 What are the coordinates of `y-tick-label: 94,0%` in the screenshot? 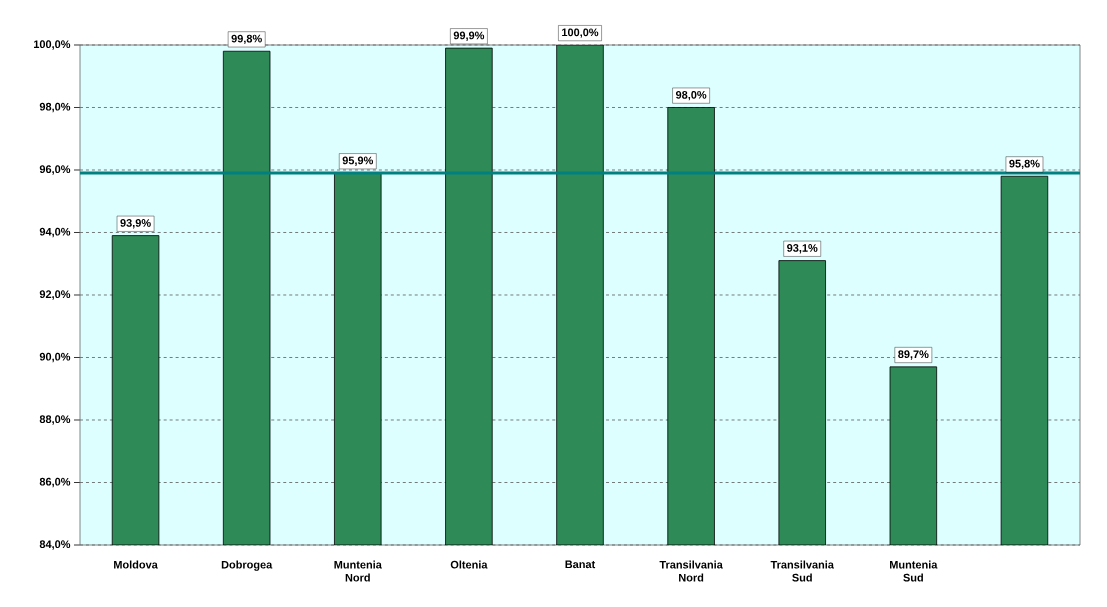 It's located at (55, 232).